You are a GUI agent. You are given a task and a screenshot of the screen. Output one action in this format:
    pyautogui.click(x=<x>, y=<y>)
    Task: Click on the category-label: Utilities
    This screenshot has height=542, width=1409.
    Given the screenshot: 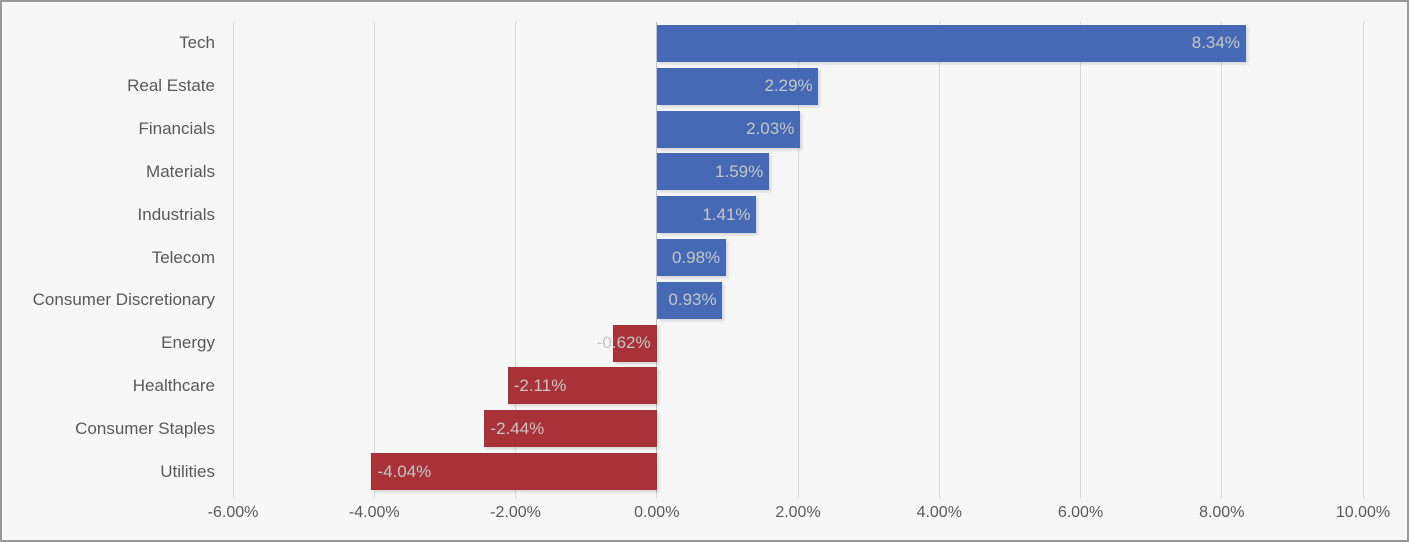 What is the action you would take?
    pyautogui.click(x=187, y=471)
    